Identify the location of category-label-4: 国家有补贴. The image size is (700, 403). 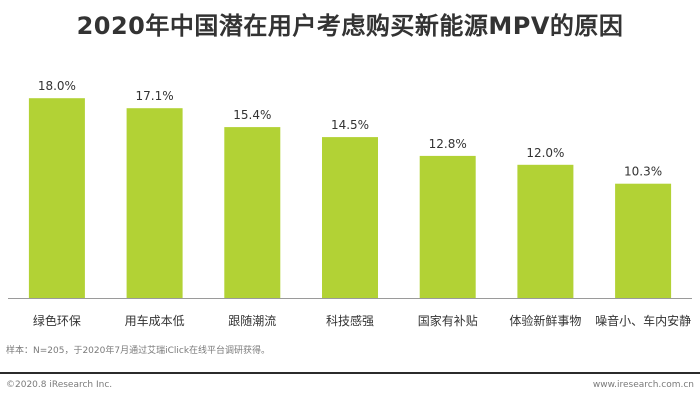
(448, 320).